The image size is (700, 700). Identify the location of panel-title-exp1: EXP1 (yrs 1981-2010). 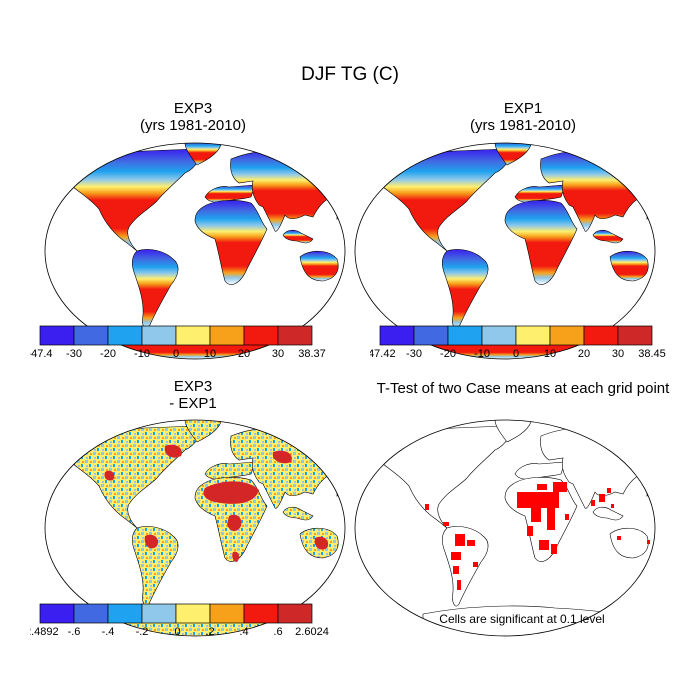
(523, 117).